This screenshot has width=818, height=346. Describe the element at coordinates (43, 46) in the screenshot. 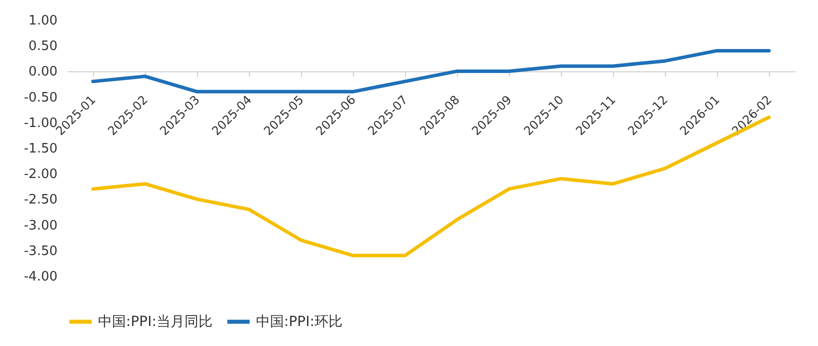

I see `y-tick-label: 0.50` at that location.